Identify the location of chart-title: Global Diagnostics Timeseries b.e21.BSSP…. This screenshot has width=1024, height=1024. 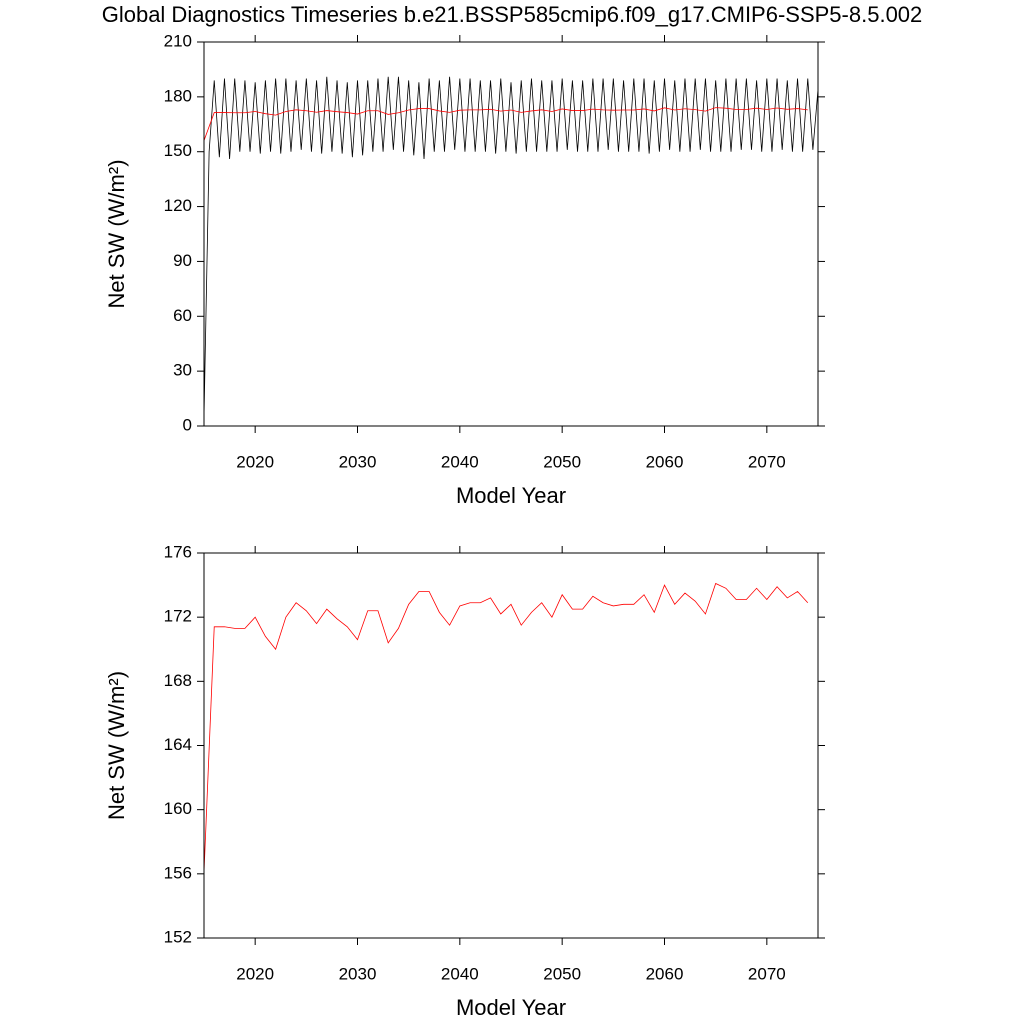
(512, 14).